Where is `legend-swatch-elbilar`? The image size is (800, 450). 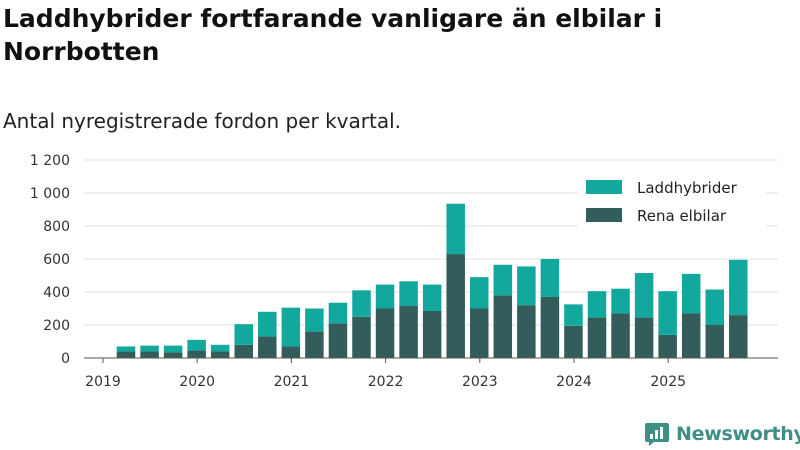 legend-swatch-elbilar is located at coordinates (604, 215).